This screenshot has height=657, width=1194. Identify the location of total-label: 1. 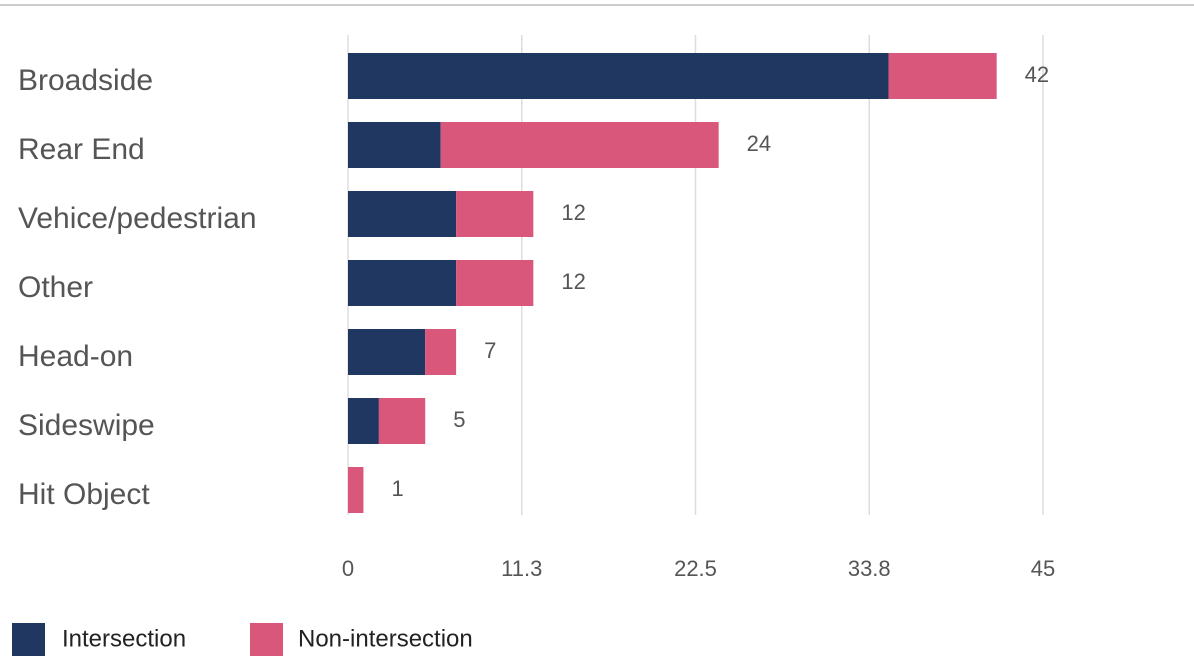
(397, 488).